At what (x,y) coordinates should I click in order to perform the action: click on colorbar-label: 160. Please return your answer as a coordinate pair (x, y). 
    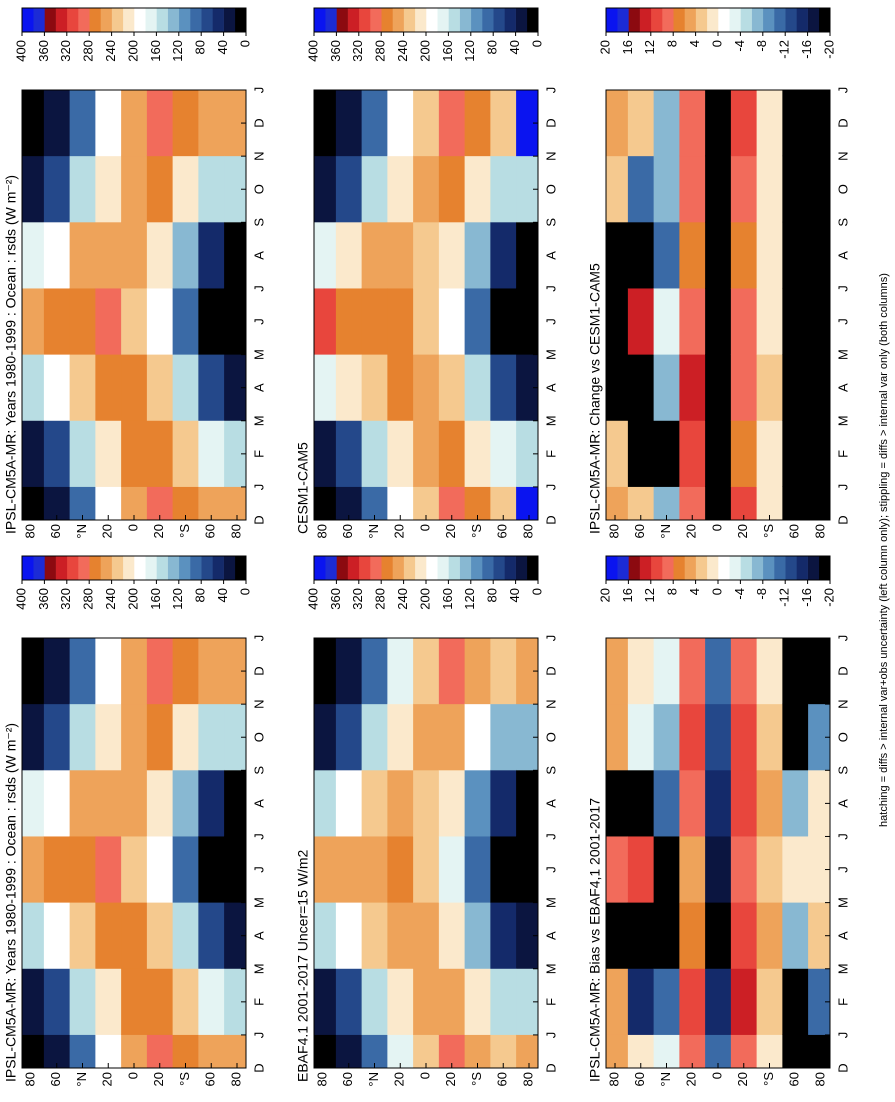
    Looking at the image, I should click on (447, 51).